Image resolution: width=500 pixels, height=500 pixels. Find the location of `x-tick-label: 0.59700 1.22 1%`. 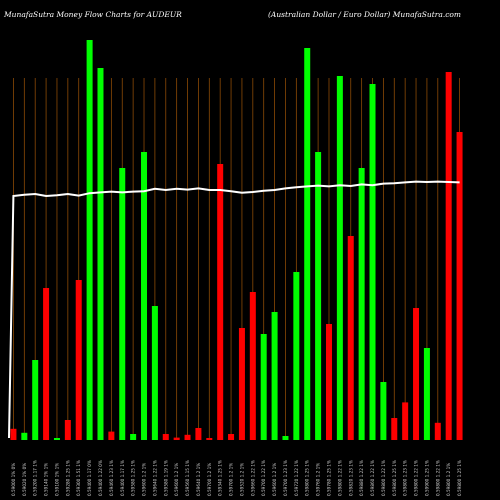

x-tick-label: 0.59700 1.22 1% is located at coordinates (263, 478).